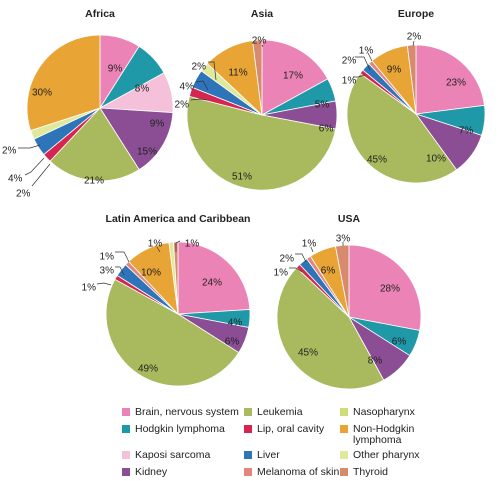  Describe the element at coordinates (173, 455) in the screenshot. I see `legend-label: Kaposi sarcoma` at that location.